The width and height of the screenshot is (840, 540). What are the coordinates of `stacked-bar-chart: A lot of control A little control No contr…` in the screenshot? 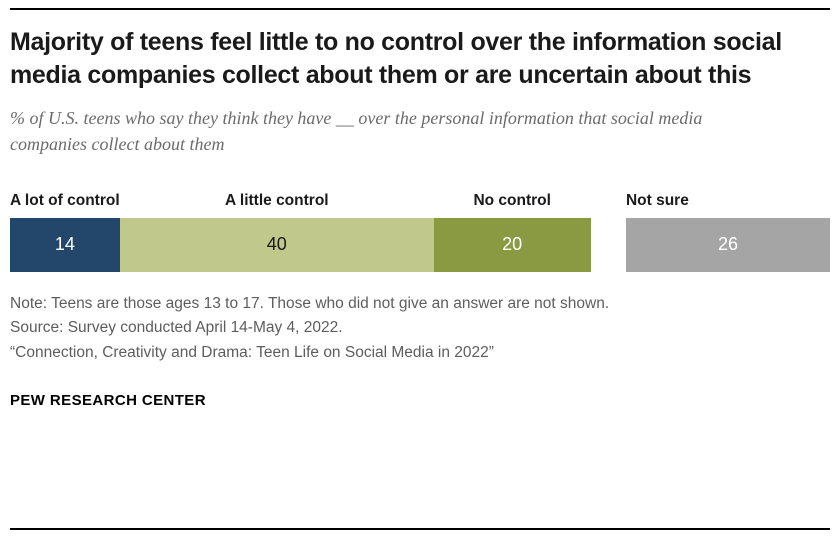 It's located at (420, 231).